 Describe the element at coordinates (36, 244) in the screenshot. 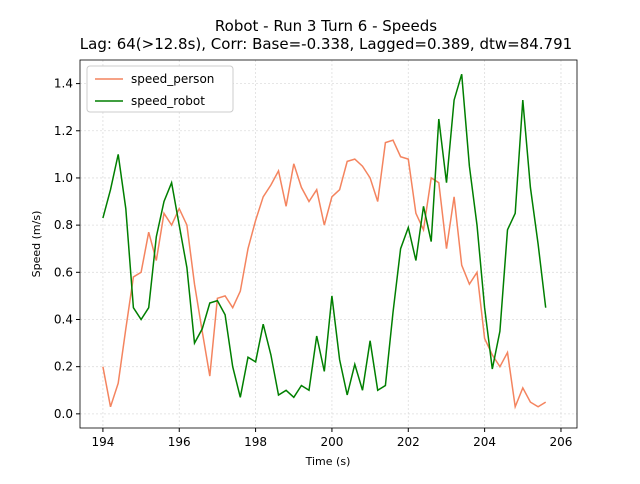

I see `y-axis-label: Speed (m/s)` at that location.